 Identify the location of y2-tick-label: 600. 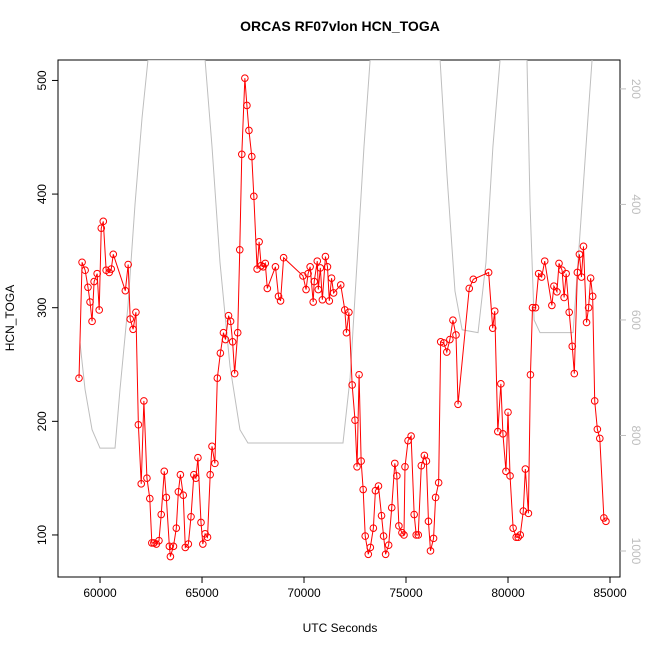
(636, 320).